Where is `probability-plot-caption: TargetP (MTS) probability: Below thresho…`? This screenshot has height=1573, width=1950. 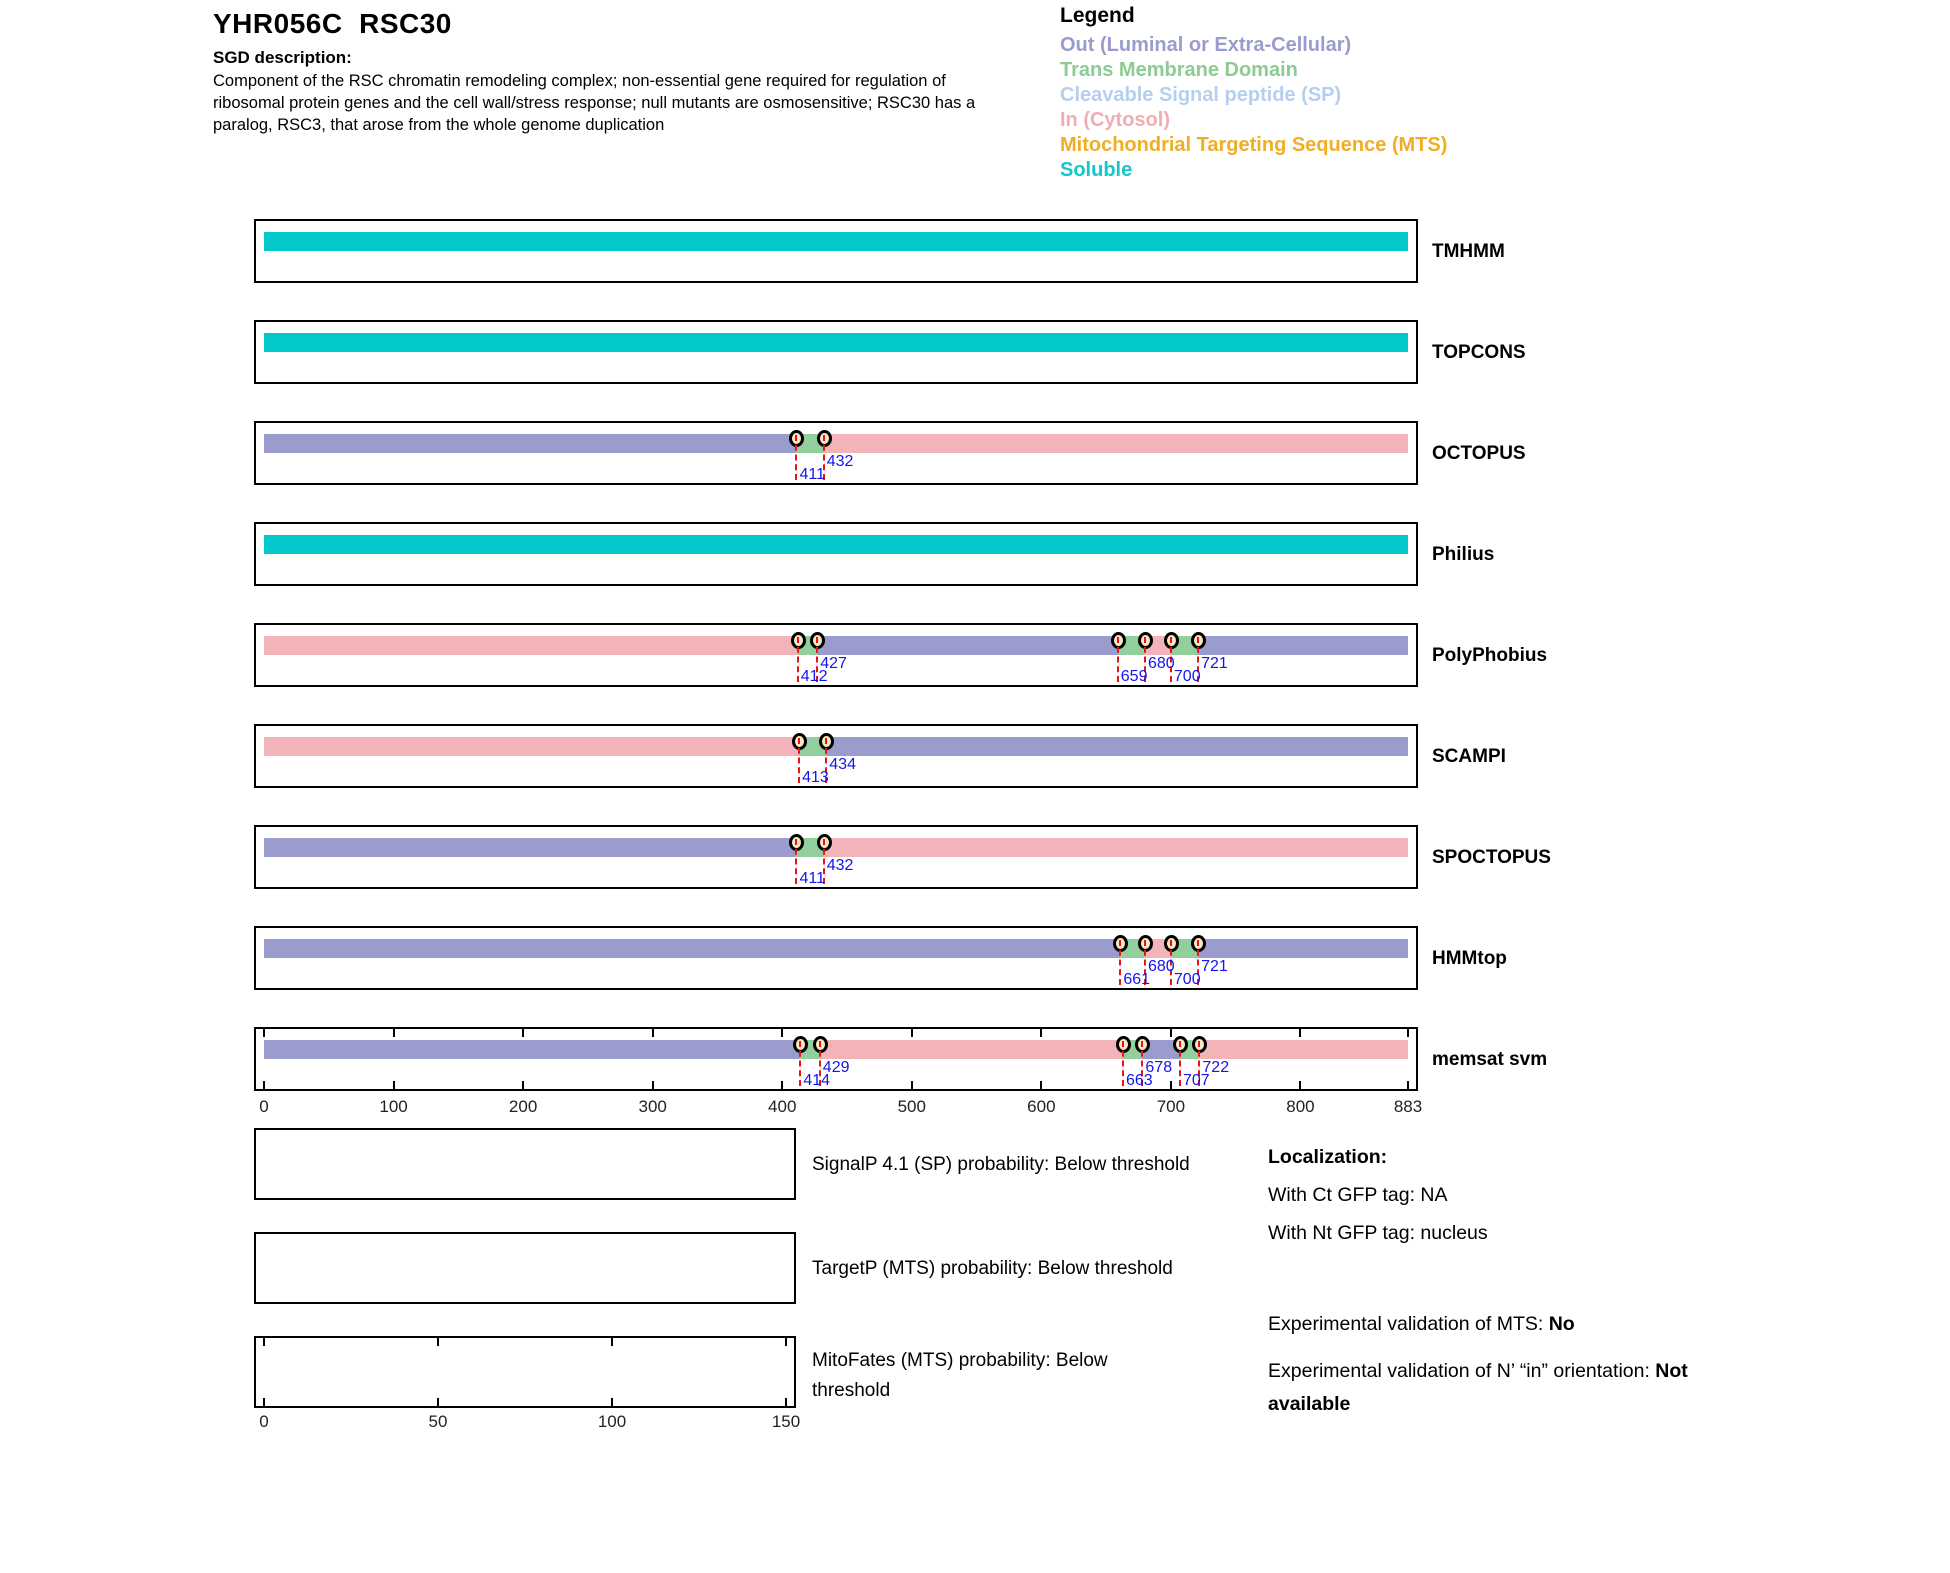
probability-plot-caption: TargetP (MTS) probability: Below thresho… is located at coordinates (992, 1268).